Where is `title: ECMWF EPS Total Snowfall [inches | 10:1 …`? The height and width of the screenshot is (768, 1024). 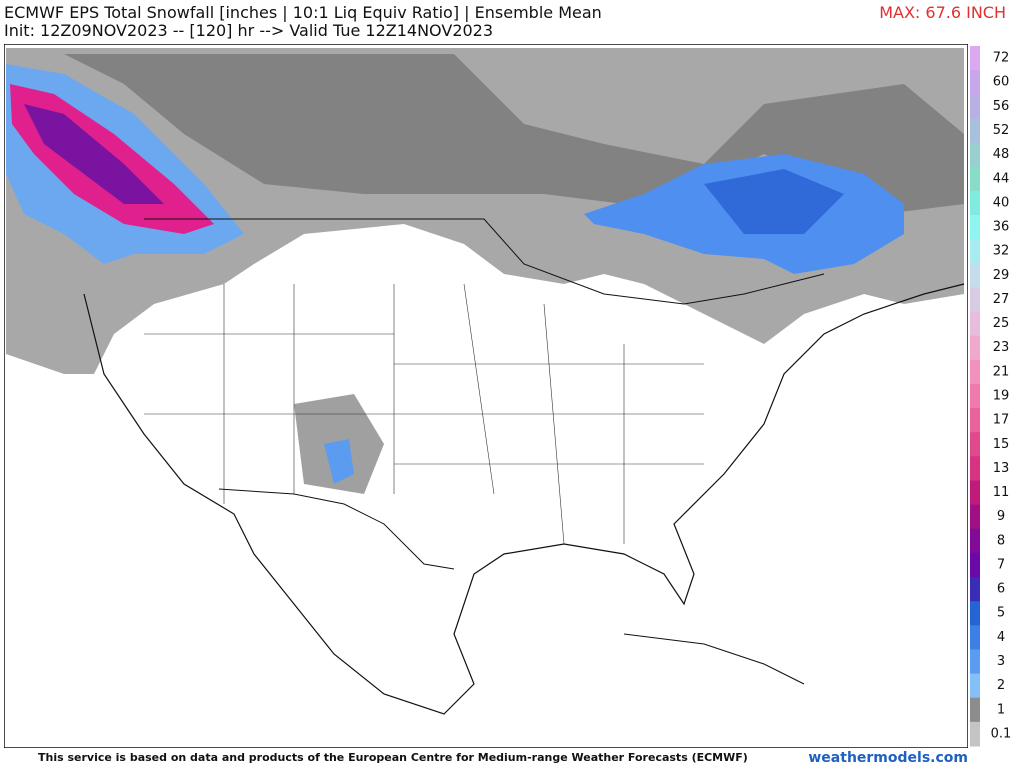
title: ECMWF EPS Total Snowfall [inches | 10:1 … is located at coordinates (303, 12).